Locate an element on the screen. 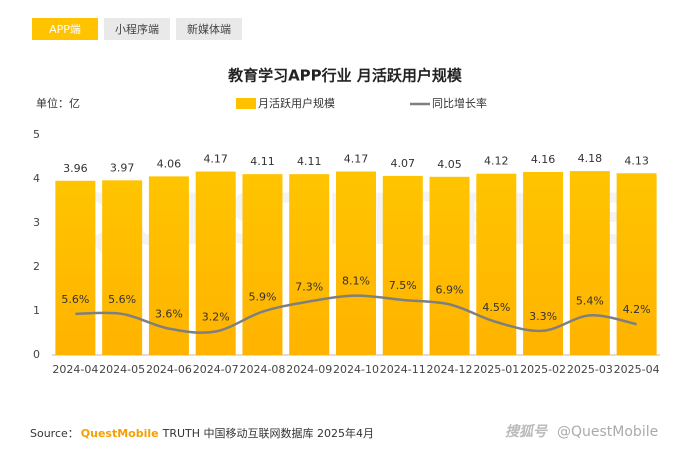 The image size is (690, 450). bar-value-label: 4.07 is located at coordinates (403, 163).